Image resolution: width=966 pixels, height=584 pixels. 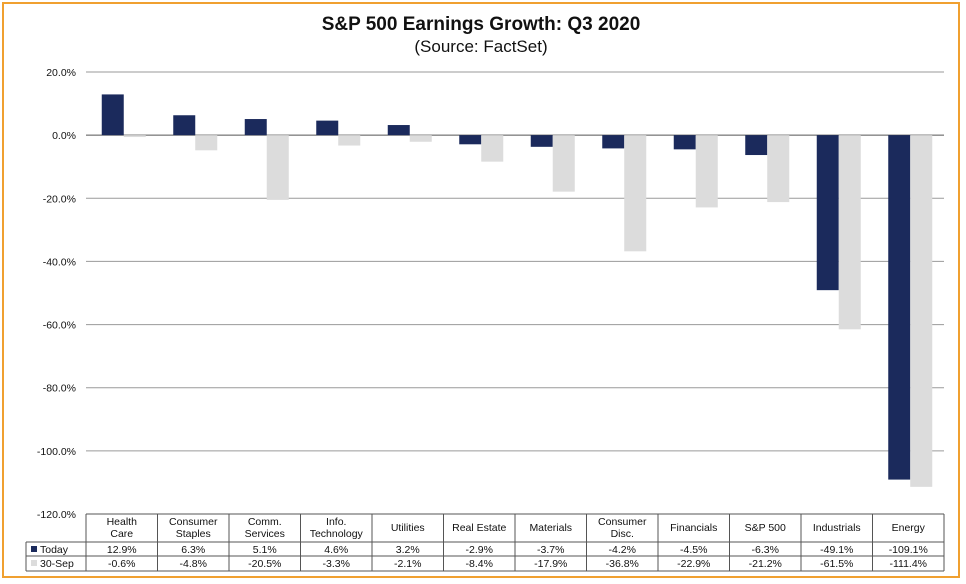 I want to click on category-label: Materials, so click(x=550, y=528).